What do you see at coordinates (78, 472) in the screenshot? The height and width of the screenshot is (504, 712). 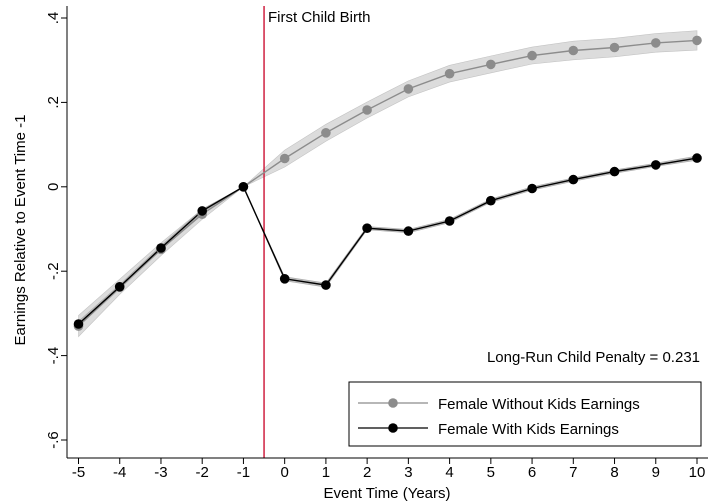 I see `x-tick-label: -5` at bounding box center [78, 472].